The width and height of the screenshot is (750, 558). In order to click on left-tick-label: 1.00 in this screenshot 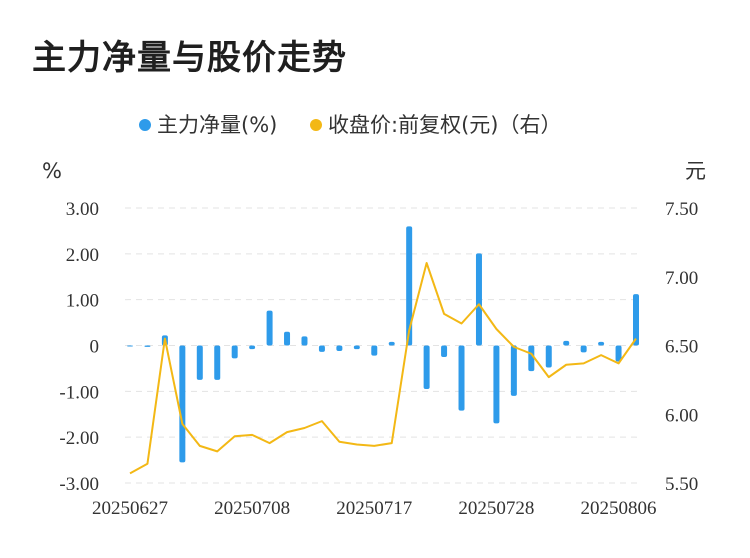, I will do `click(82, 301)`.